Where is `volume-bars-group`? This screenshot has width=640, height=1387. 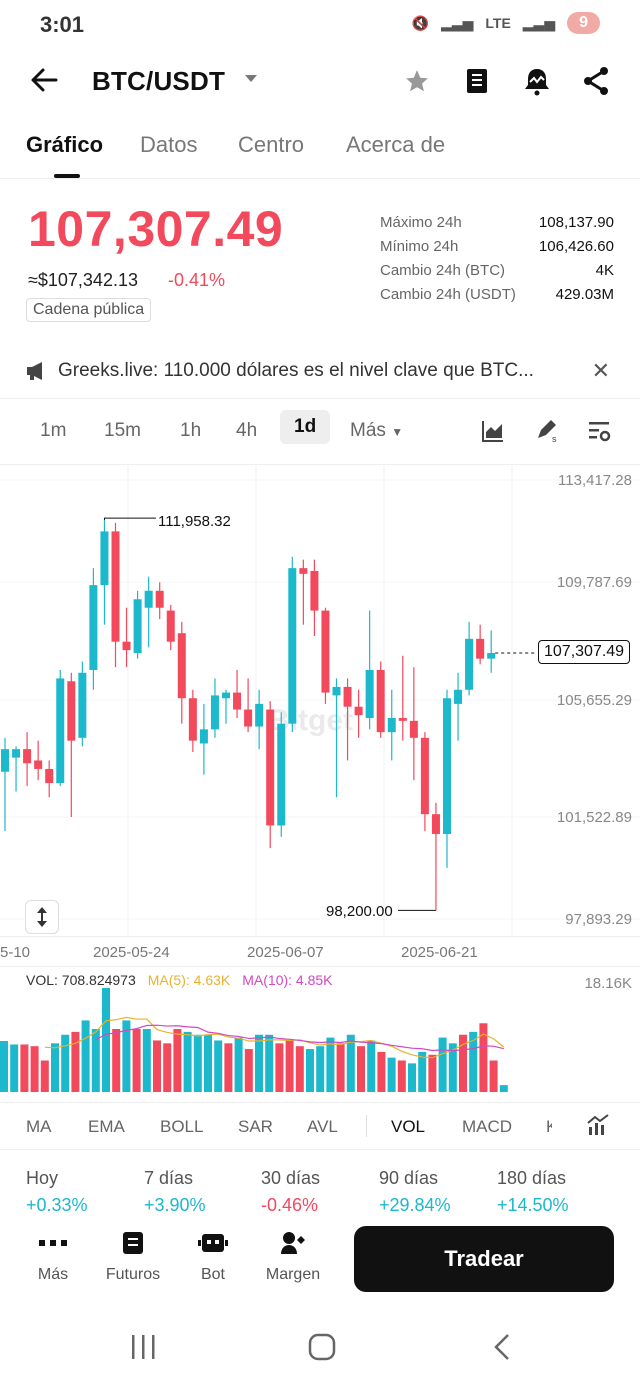 volume-bars-group is located at coordinates (254, 1040).